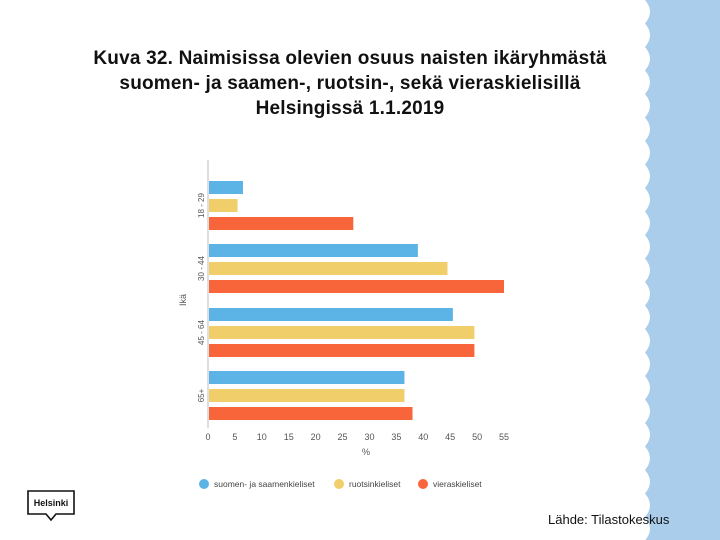  What do you see at coordinates (375, 484) in the screenshot?
I see `legend-label: ruotsinkieliset` at bounding box center [375, 484].